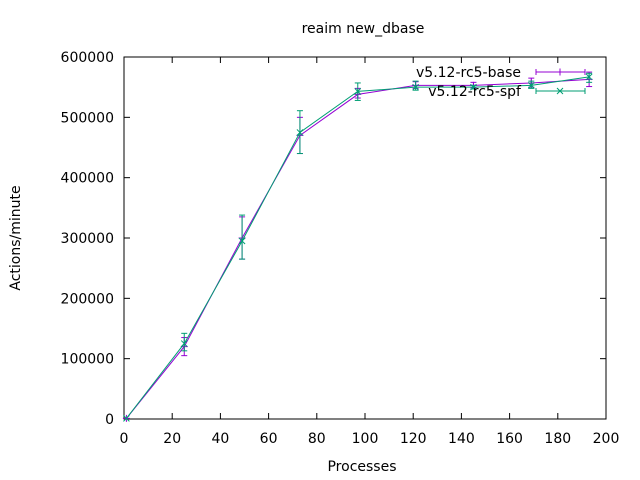  Describe the element at coordinates (269, 439) in the screenshot. I see `x-tick-label: 60` at that location.